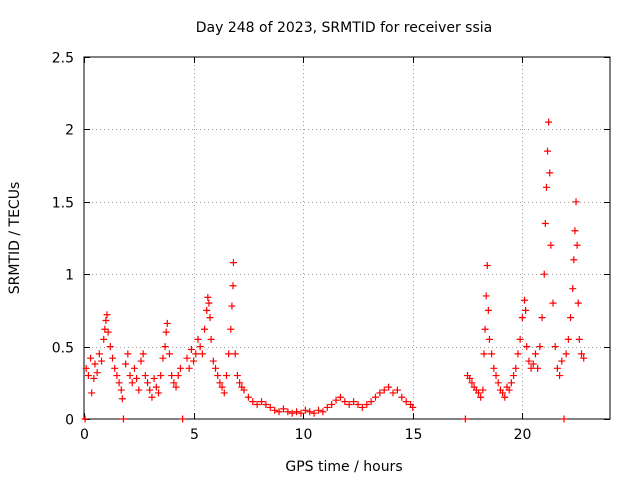 The image size is (640, 480). Describe the element at coordinates (304, 435) in the screenshot. I see `x-tick-label: 10` at that location.